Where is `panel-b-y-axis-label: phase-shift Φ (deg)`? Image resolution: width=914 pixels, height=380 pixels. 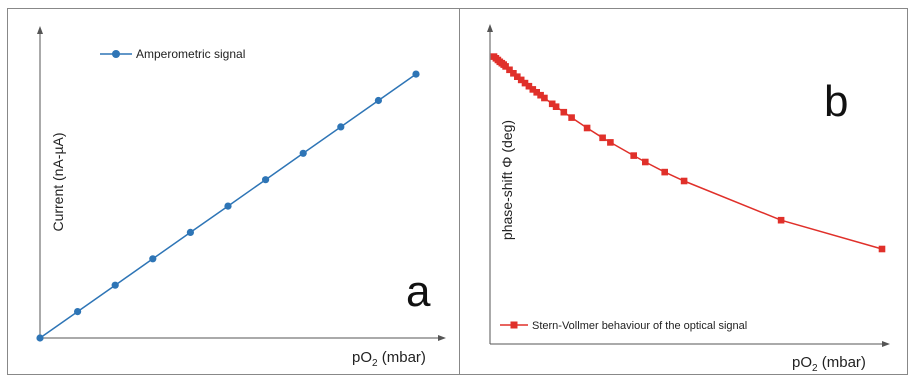 panel-b-y-axis-label: phase-shift Φ (deg) is located at coordinates (507, 180).